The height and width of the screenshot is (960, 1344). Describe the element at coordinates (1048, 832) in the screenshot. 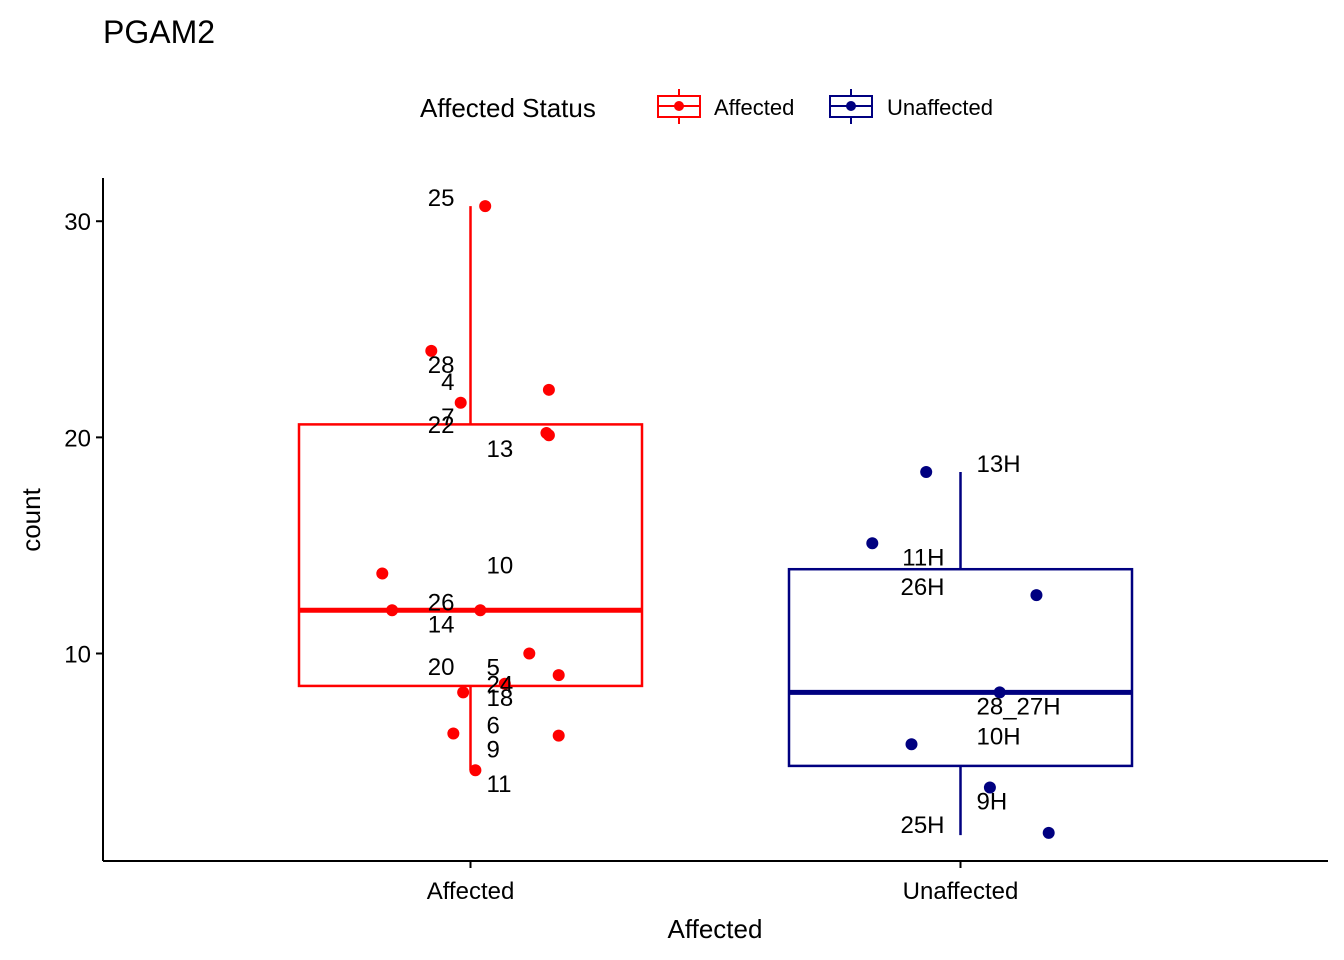

I see `data-point-25h` at that location.